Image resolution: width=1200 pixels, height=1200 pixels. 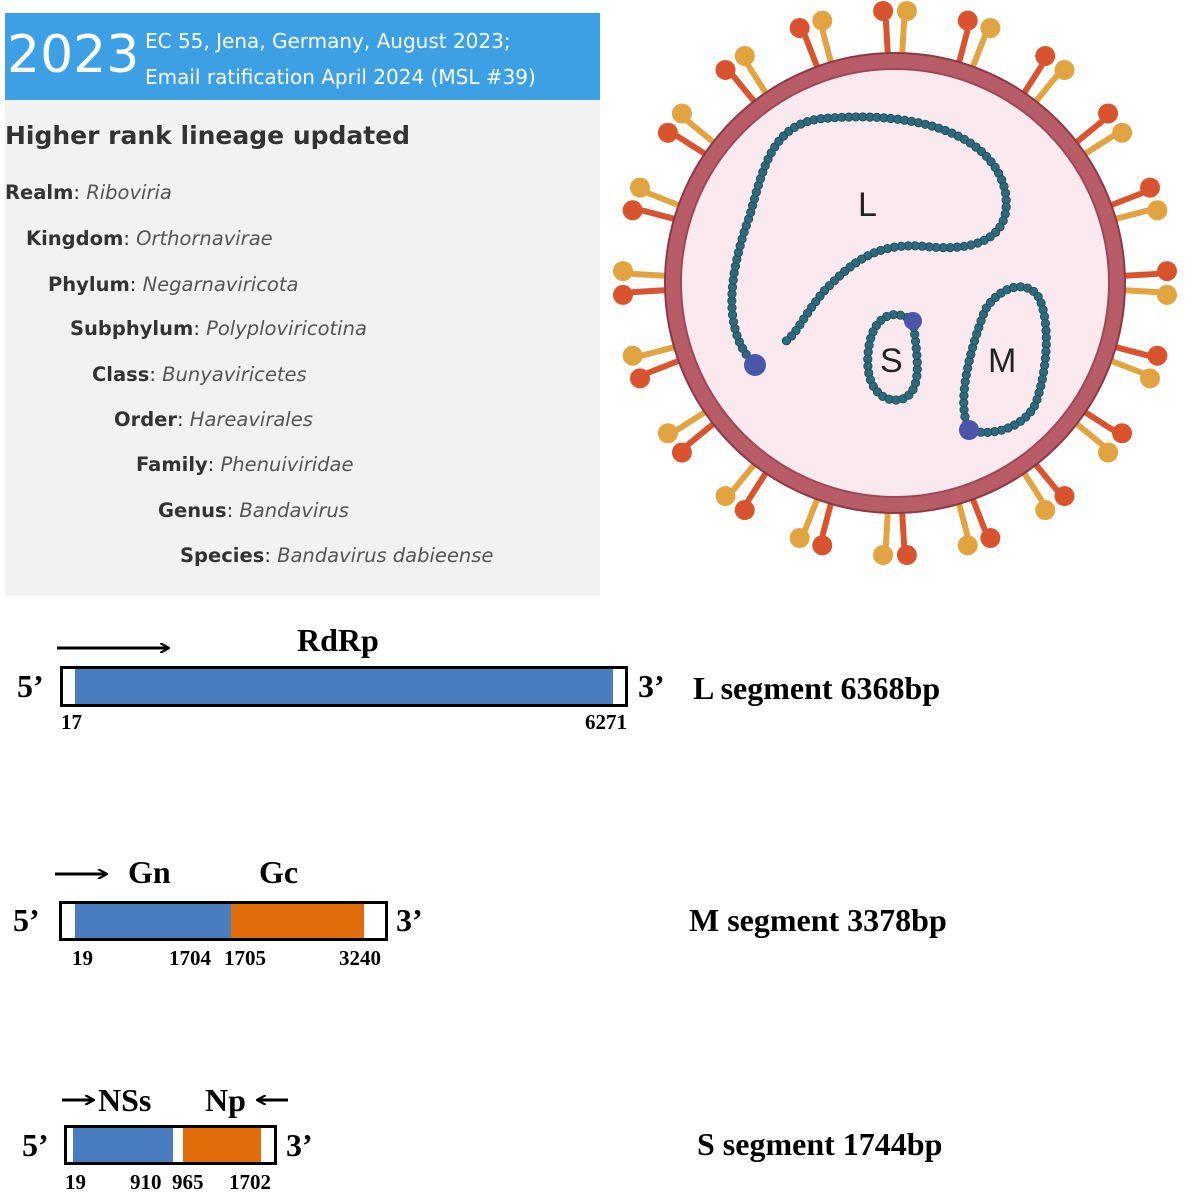 What do you see at coordinates (385, 555) in the screenshot?
I see `rank-value: Bandavirus dabieense` at bounding box center [385, 555].